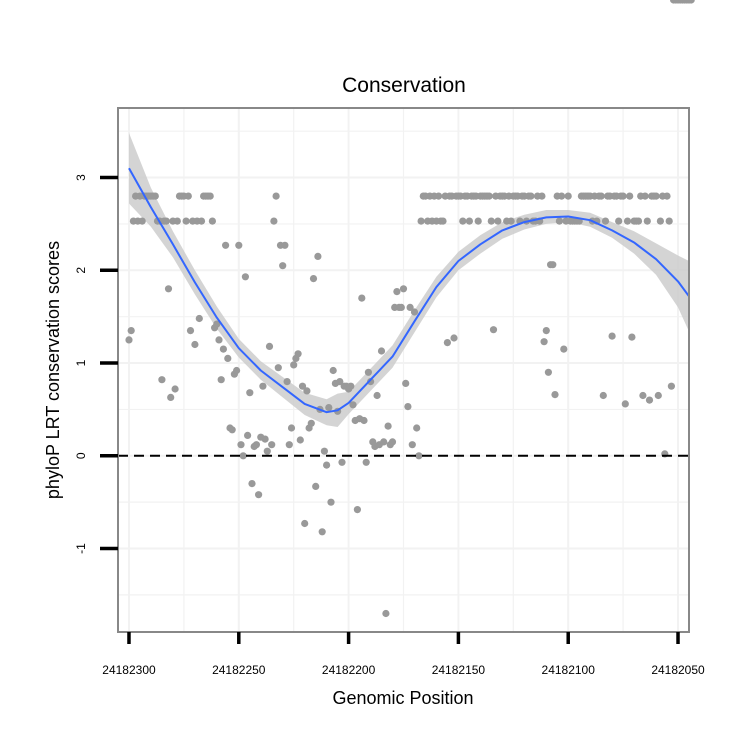 This screenshot has width=750, height=750. I want to click on x-tick-label: 24182250, so click(239, 670).